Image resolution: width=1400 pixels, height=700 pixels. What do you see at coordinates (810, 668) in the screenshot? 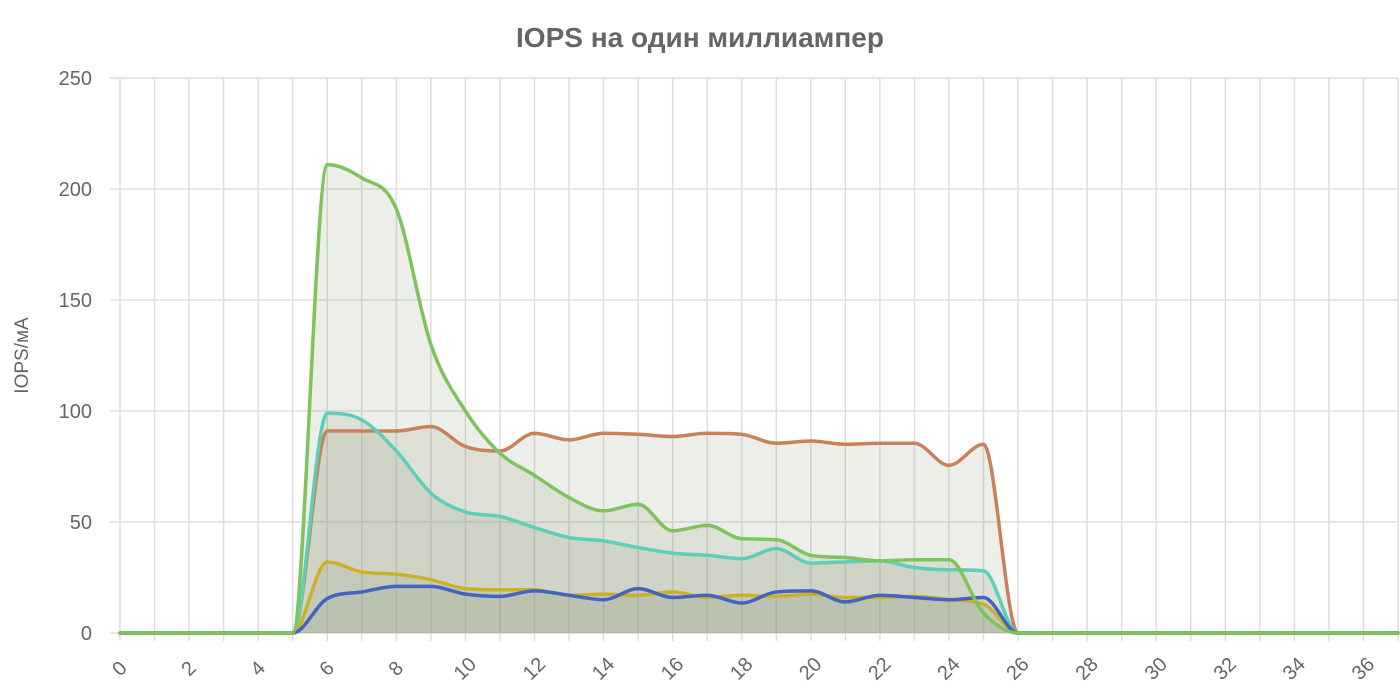
I see `x-tick-label: 20` at bounding box center [810, 668].